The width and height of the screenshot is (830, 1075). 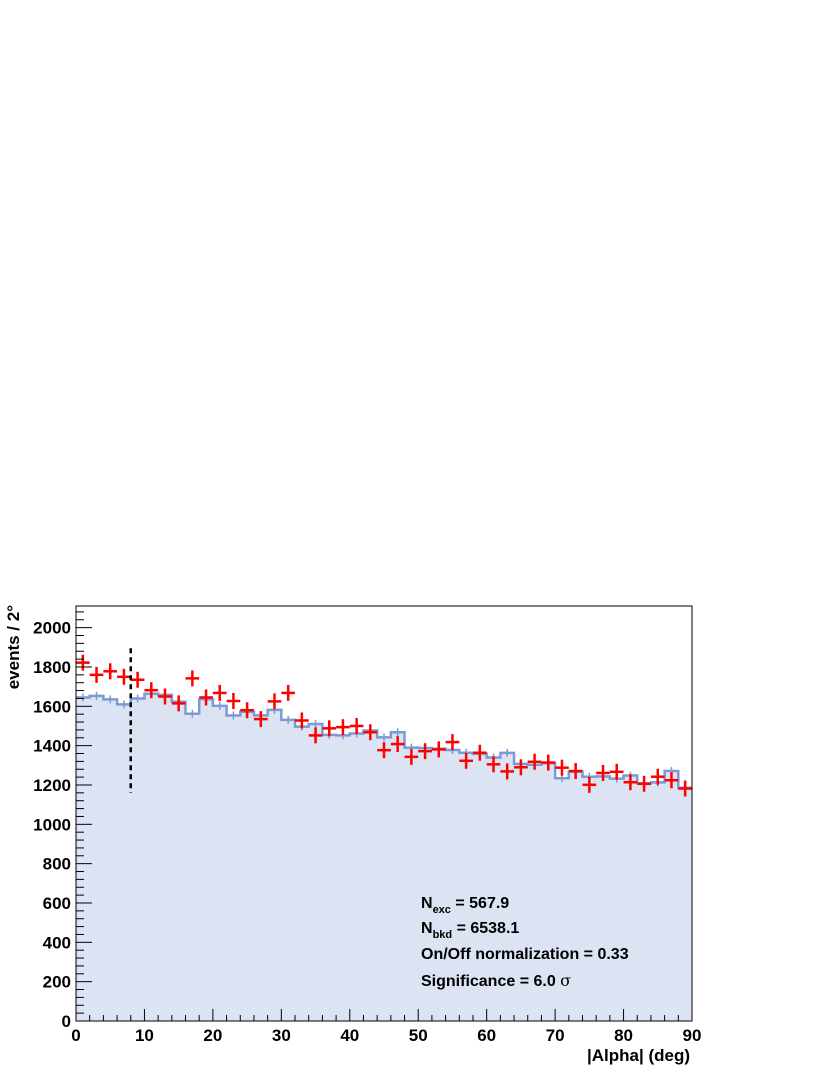 What do you see at coordinates (384, 725) in the screenshot?
I see `on-data-points` at bounding box center [384, 725].